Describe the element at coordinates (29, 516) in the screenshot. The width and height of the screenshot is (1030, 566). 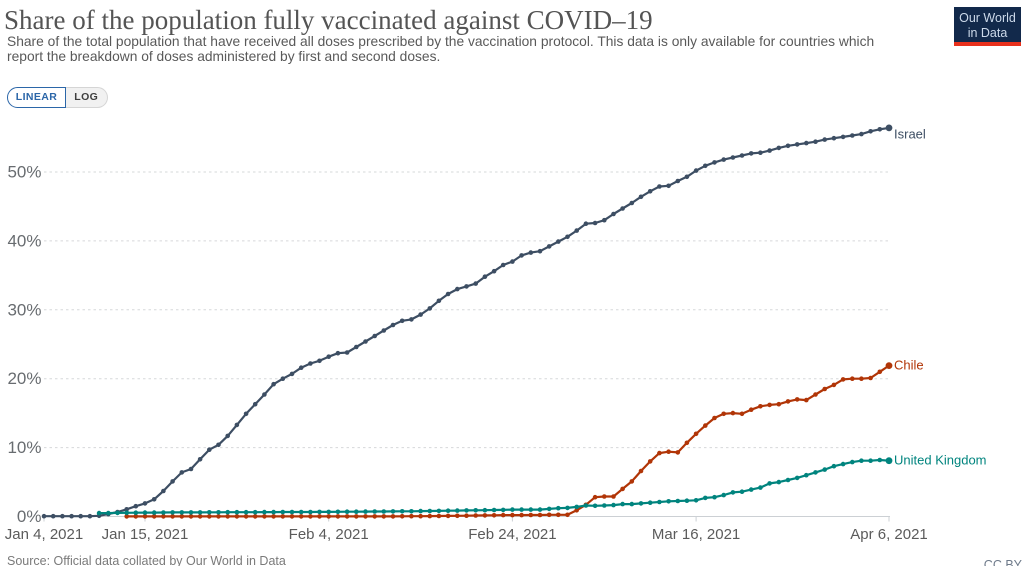
I see `svg-text: 0%` at that location.